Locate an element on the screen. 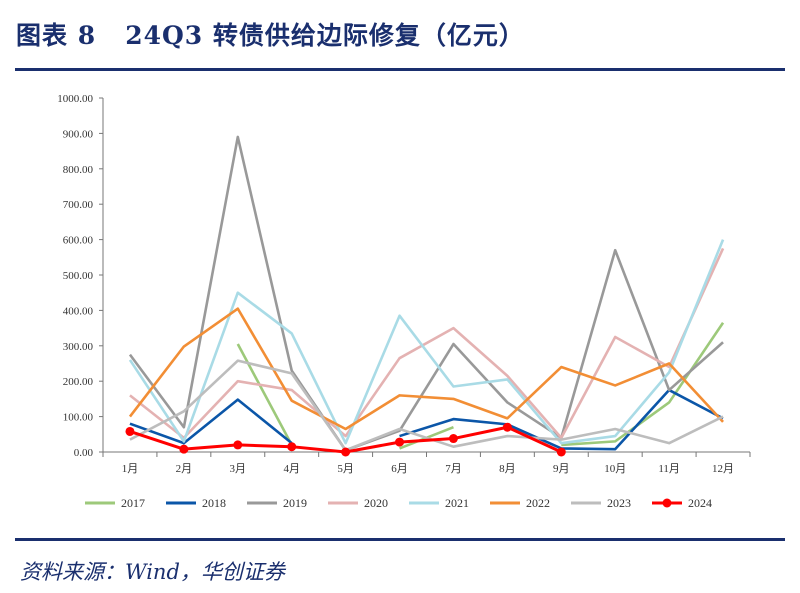 The width and height of the screenshot is (800, 593). x-tick-label: 11月 is located at coordinates (669, 469).